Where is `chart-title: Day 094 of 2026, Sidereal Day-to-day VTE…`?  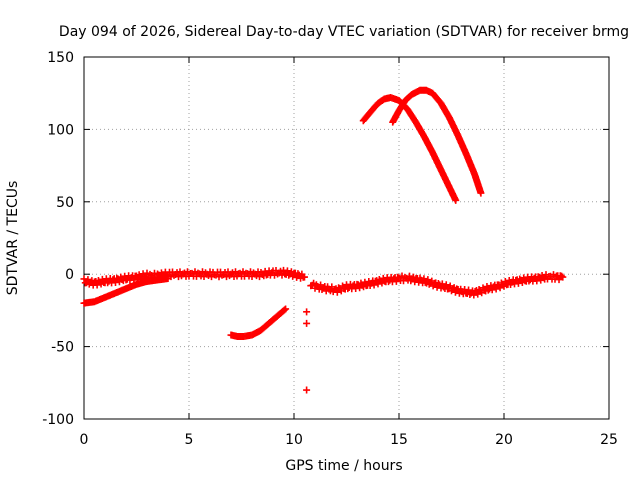 chart-title: Day 094 of 2026, Sidereal Day-to-day VTE… is located at coordinates (344, 32).